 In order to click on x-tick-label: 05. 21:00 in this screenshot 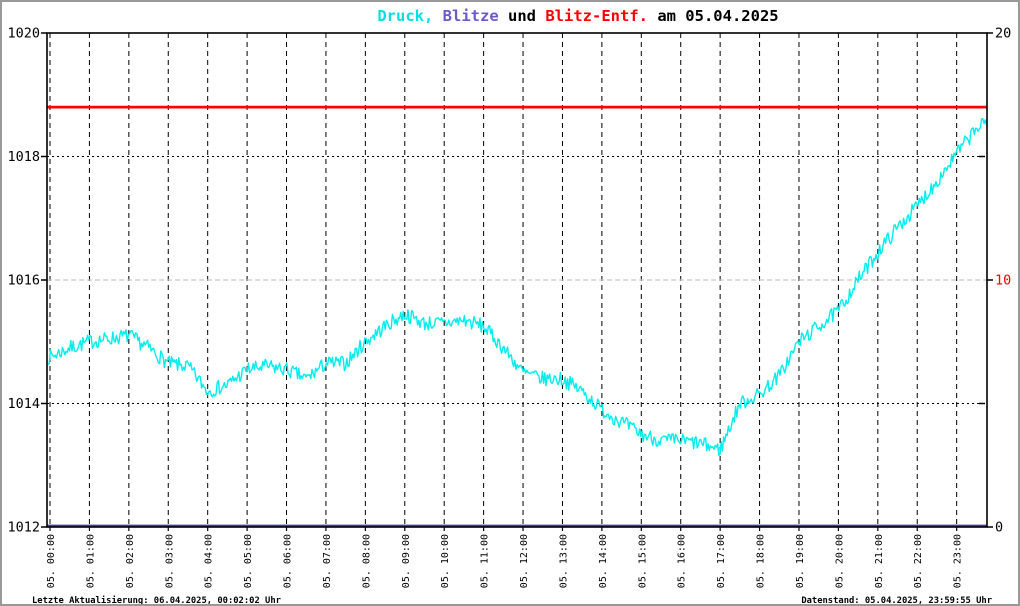, I will do `click(879, 561)`.